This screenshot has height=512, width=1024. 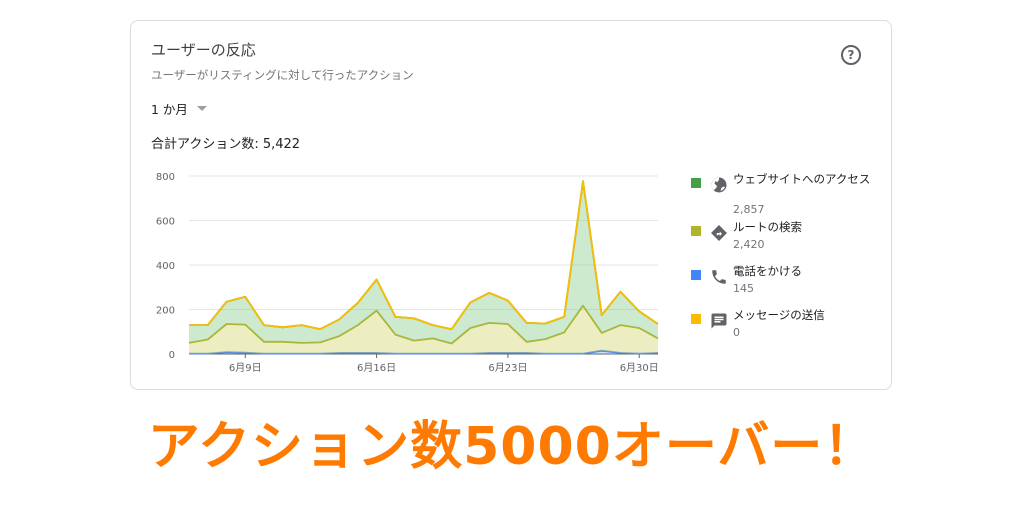 What do you see at coordinates (749, 244) in the screenshot?
I see `legend-value: 2,420` at bounding box center [749, 244].